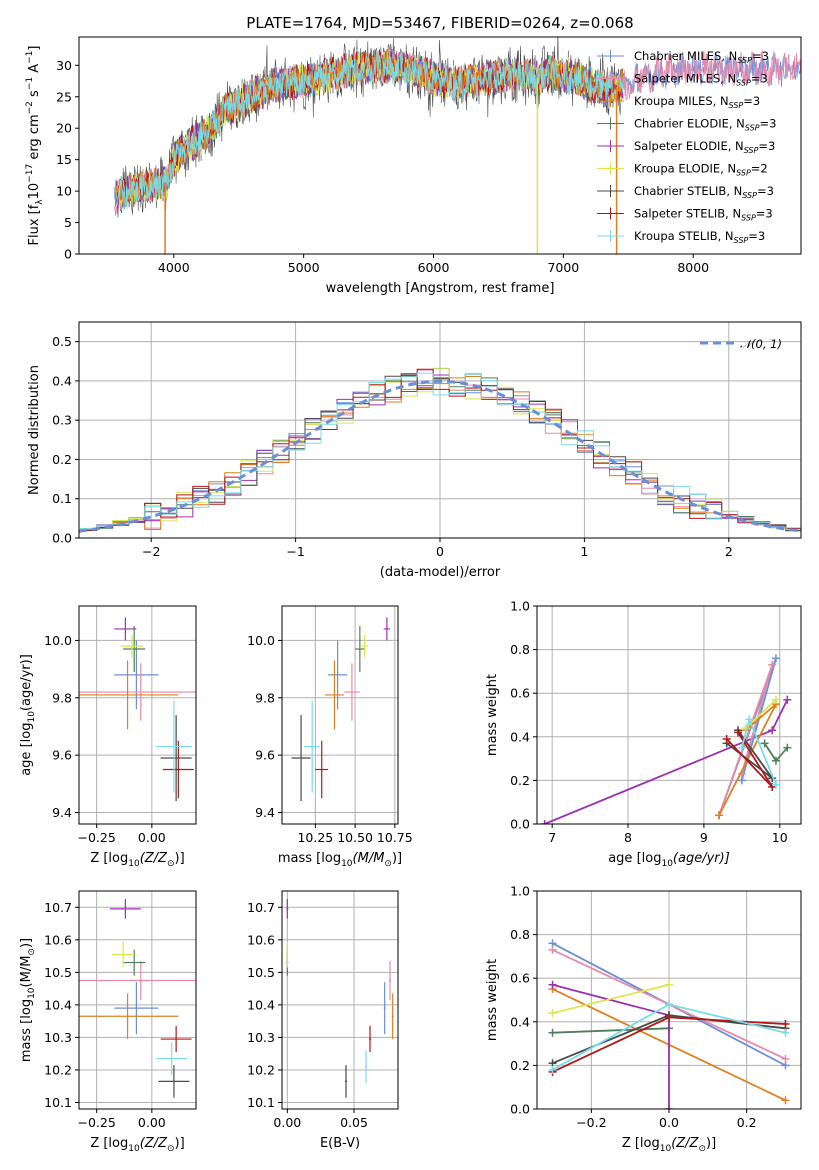 The width and height of the screenshot is (819, 1170). What do you see at coordinates (761, 344) in the screenshot?
I see `legend-label: 𝒩(0, 1)` at bounding box center [761, 344].